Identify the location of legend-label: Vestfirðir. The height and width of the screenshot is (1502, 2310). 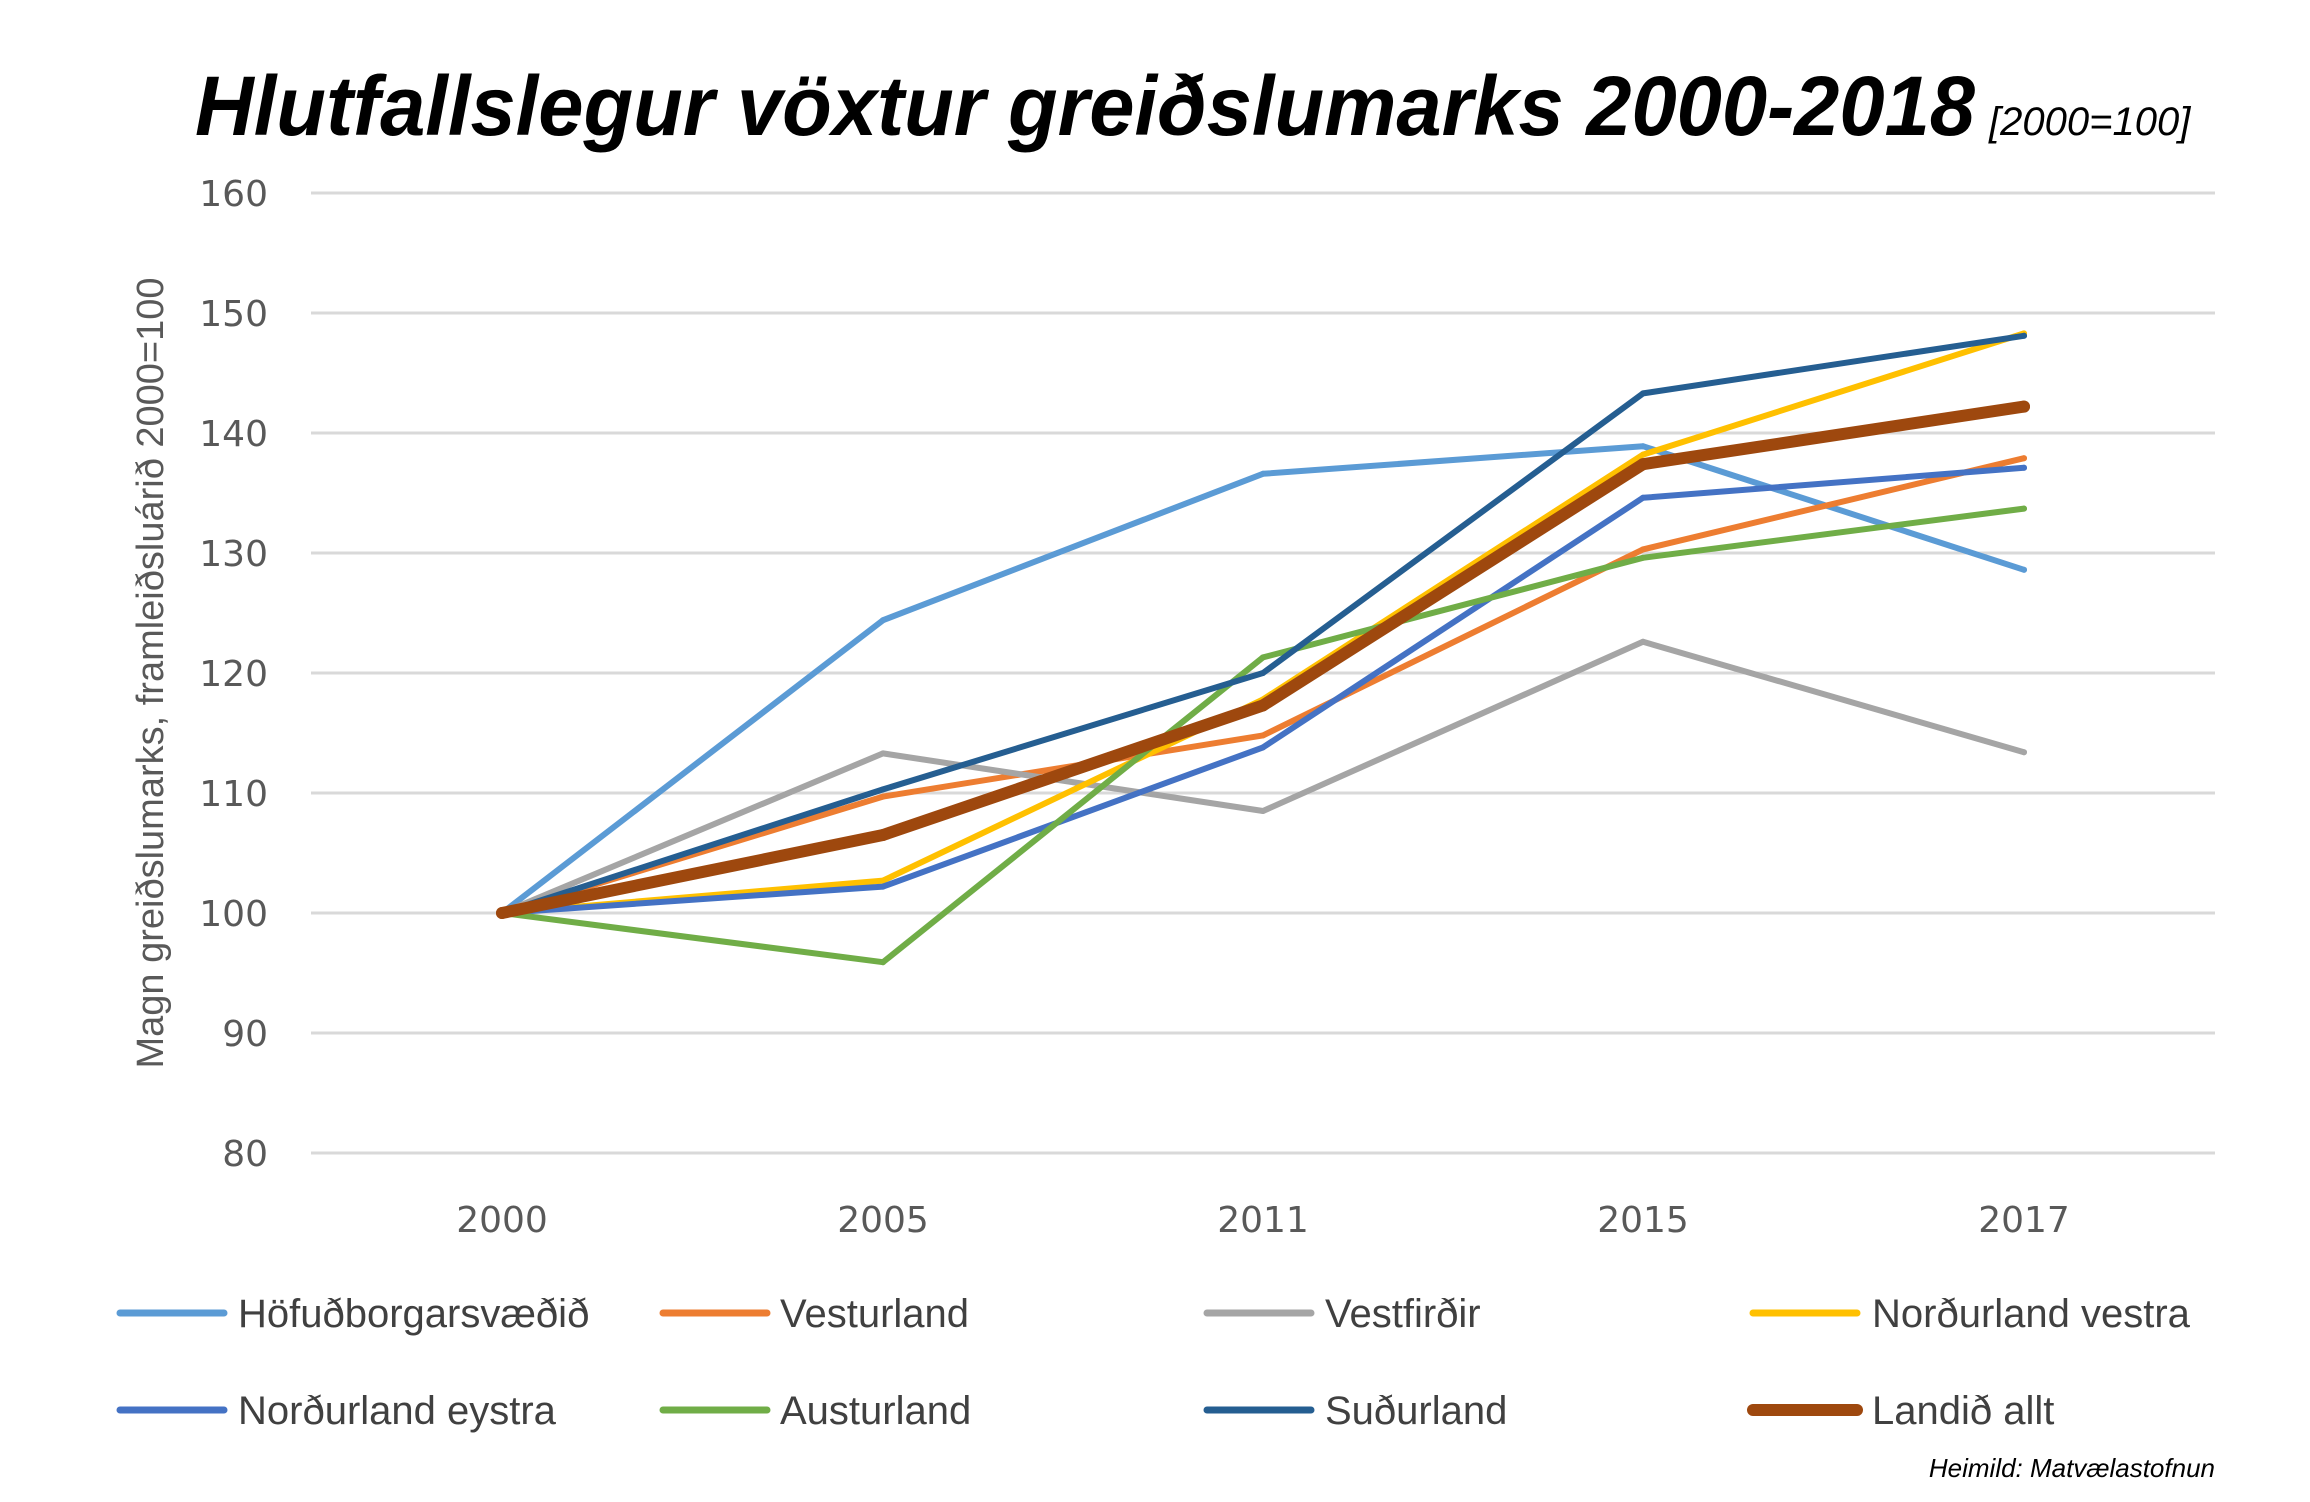
(1403, 1314).